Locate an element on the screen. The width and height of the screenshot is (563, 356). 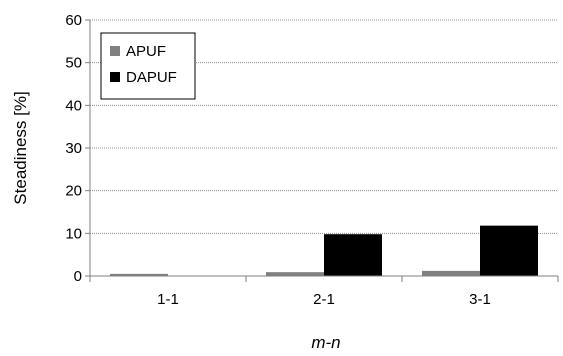
x-tick-label: 2-1 is located at coordinates (324, 299).